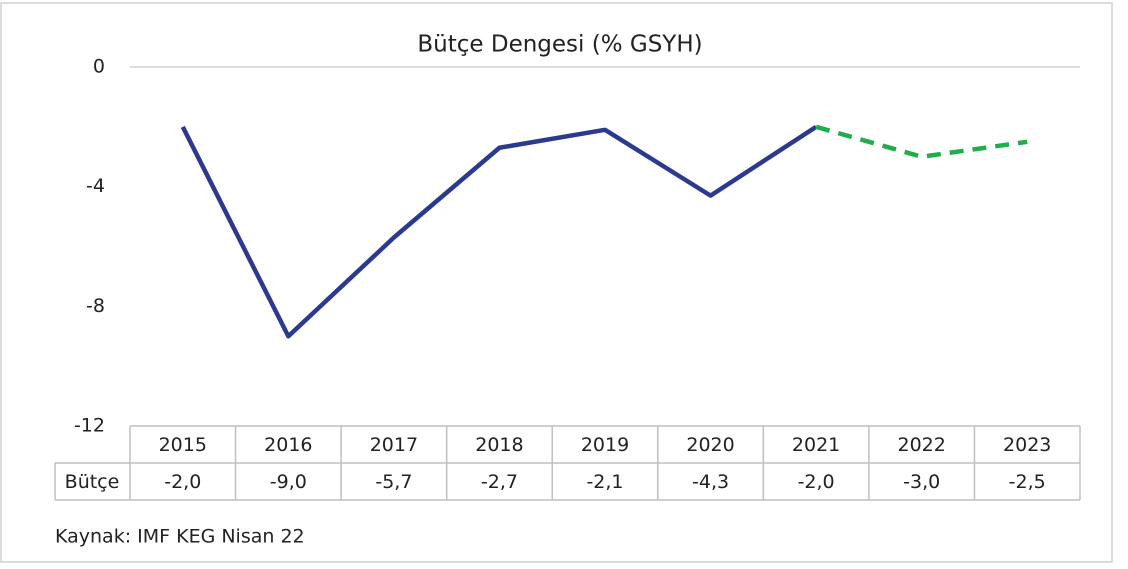  What do you see at coordinates (288, 445) in the screenshot?
I see `x-tick-label: 2016` at bounding box center [288, 445].